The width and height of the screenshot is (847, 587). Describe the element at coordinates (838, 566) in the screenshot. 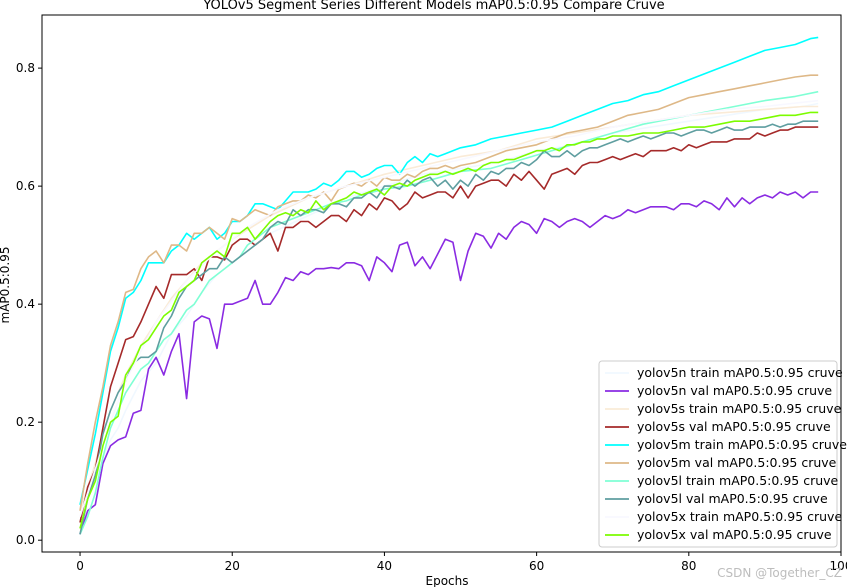

I see `x-tick-label: 100` at that location.